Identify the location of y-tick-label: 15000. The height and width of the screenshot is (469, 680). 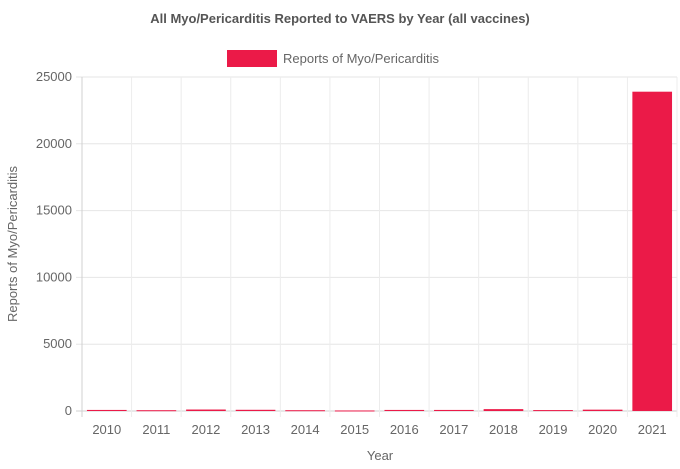
(54, 210).